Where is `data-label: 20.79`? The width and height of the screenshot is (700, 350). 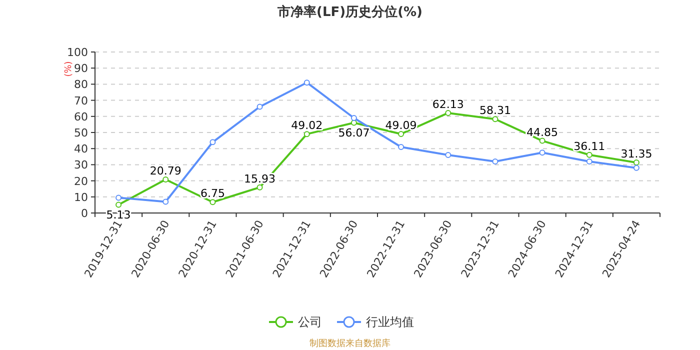 data-label: 20.79 is located at coordinates (166, 171).